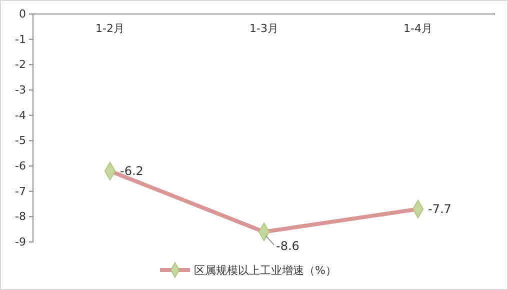 The height and width of the screenshot is (290, 508). I want to click on x-tick-label: 1-3月, so click(264, 28).